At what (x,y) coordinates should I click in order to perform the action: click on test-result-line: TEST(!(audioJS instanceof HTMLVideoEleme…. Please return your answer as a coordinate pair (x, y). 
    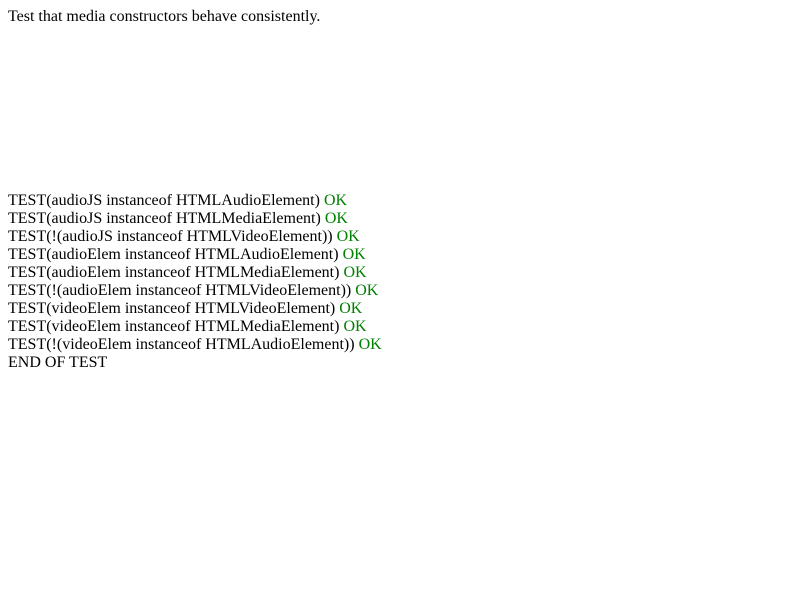
    Looking at the image, I should click on (195, 237).